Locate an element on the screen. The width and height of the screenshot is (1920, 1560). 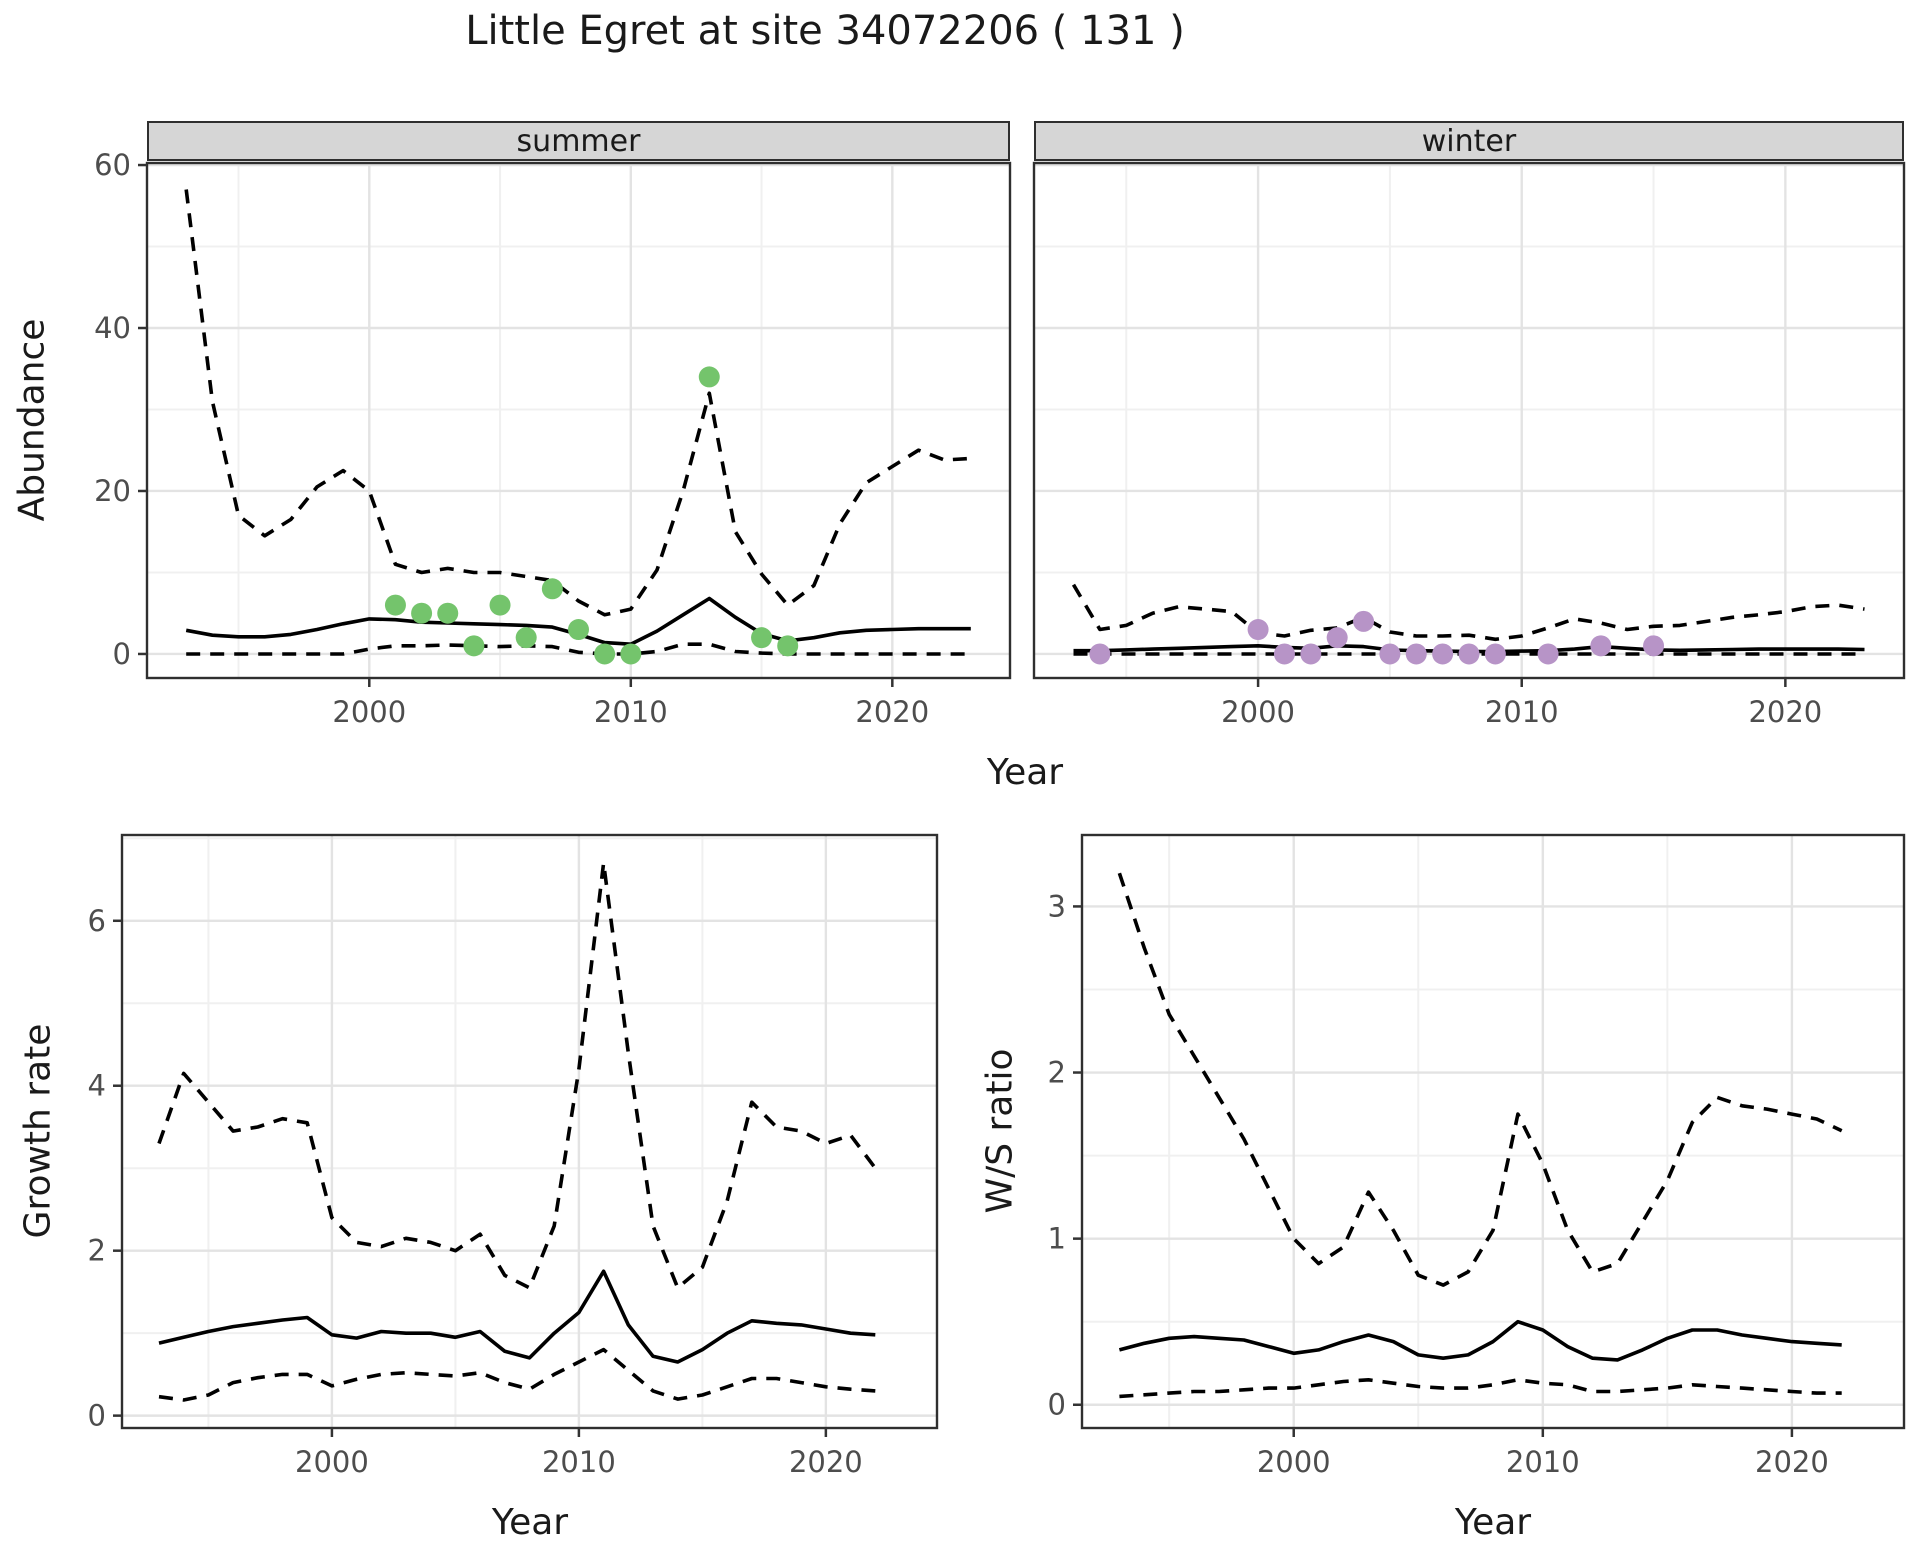
facet-strip-winter-label: winter is located at coordinates (1469, 141).